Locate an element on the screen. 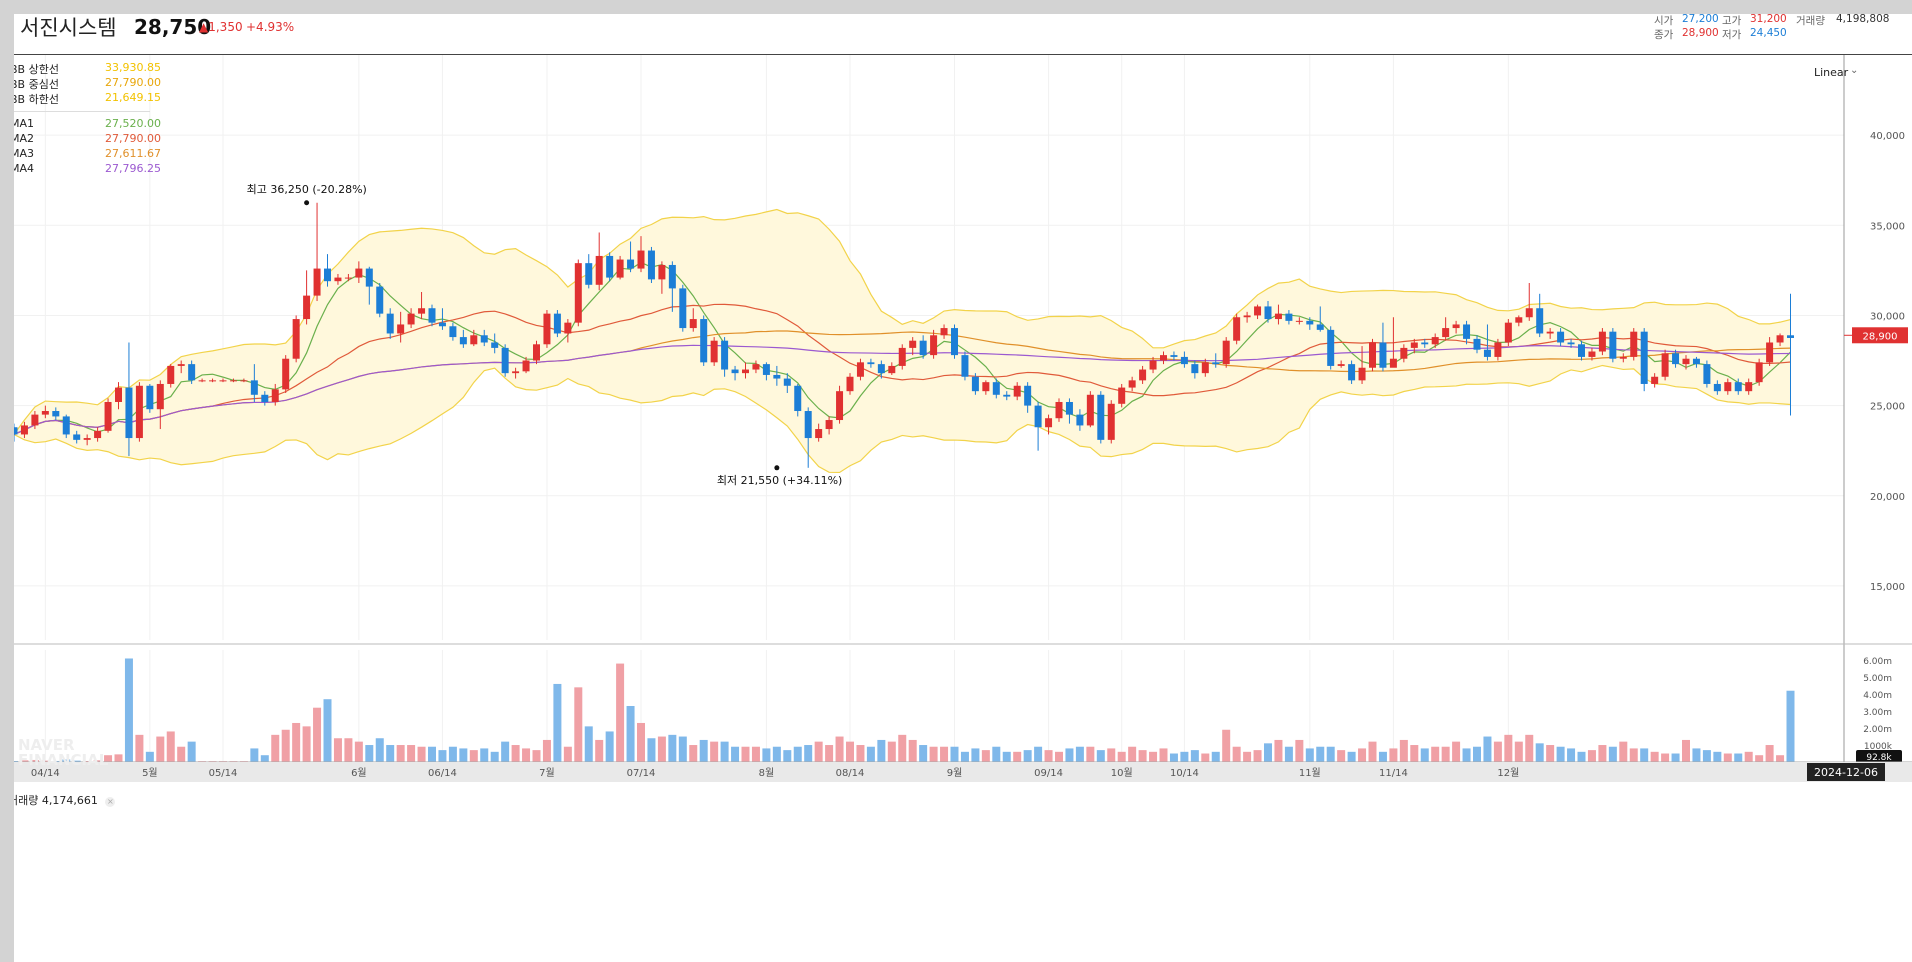  close-value: 28,900 is located at coordinates (1700, 33).